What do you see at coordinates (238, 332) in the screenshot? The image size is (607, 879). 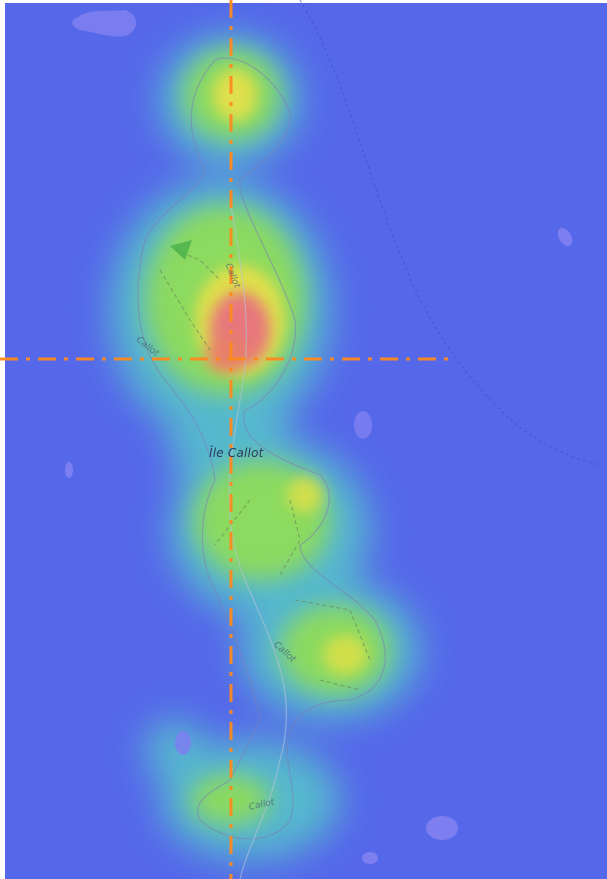 I see `heat-peak-layer` at bounding box center [238, 332].